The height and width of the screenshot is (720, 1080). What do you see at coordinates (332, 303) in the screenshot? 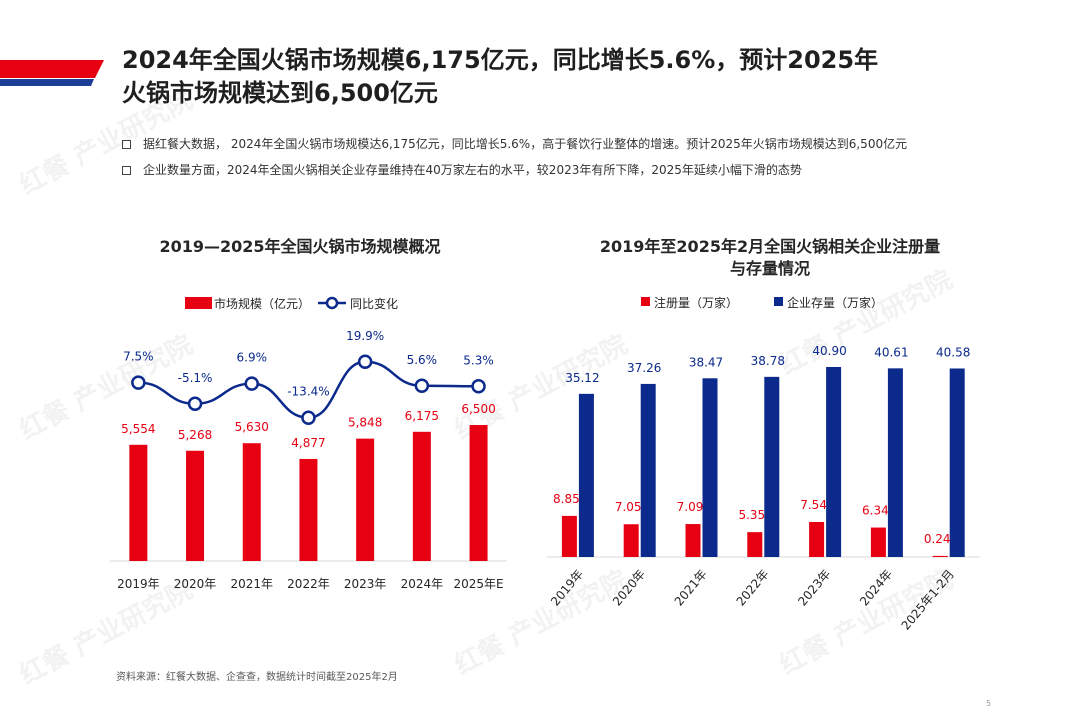
I see `legend-marker-yoy` at bounding box center [332, 303].